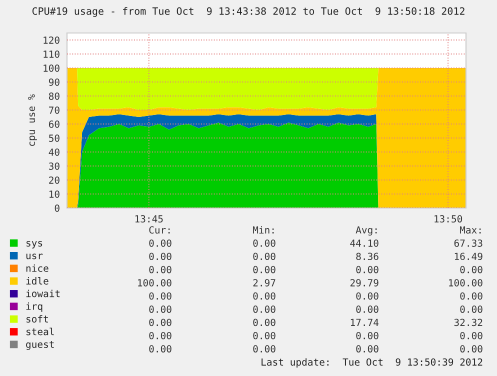 The height and width of the screenshot is (376, 497). What do you see at coordinates (54, 82) in the screenshot?
I see `y-tick-label: 90` at bounding box center [54, 82].